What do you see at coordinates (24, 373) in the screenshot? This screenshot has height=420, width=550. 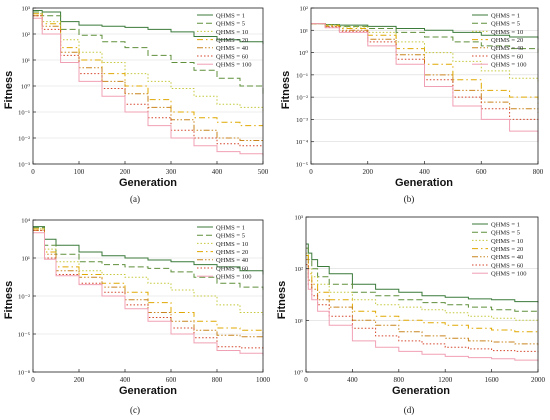 I see `y-tick-label: 10⁻⁸` at bounding box center [24, 373].